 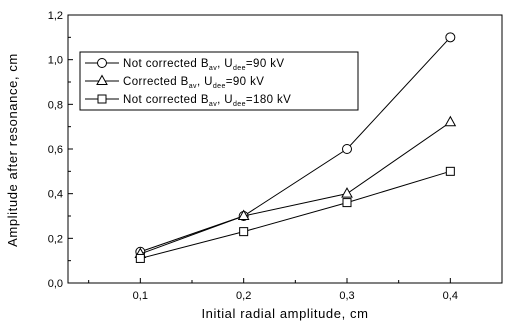 I want to click on y-tick-label: 1,0, so click(x=55, y=61).